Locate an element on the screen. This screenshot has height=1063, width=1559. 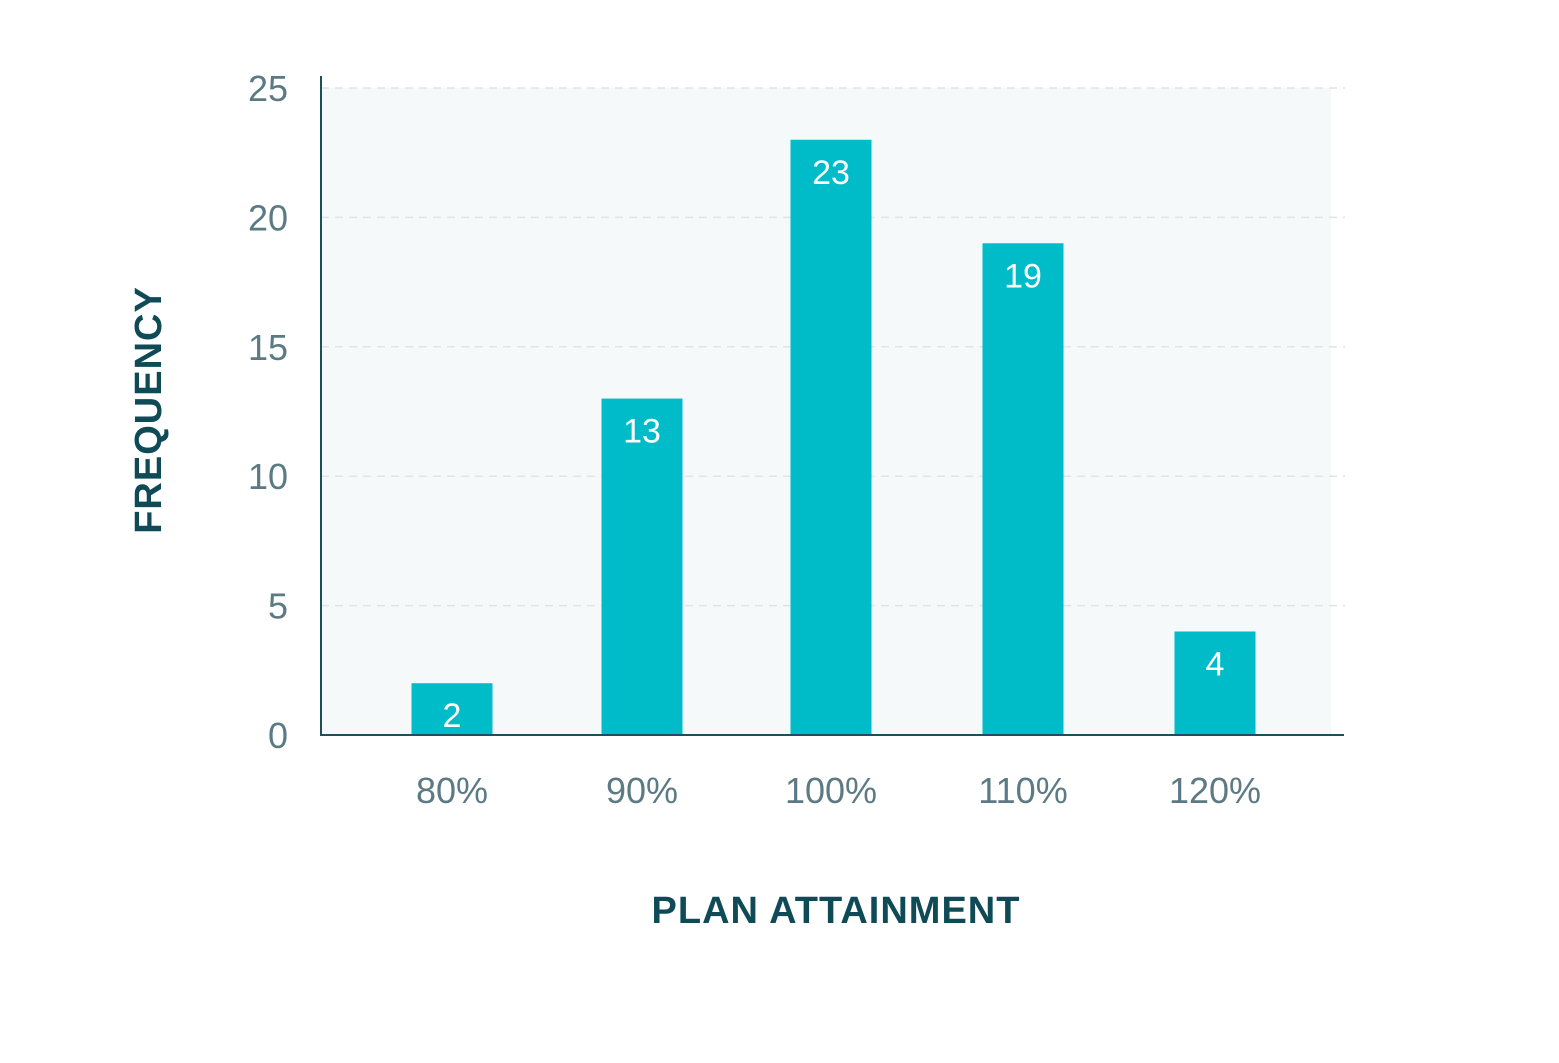
x-axis-title: PLAN ATTAINMENT is located at coordinates (836, 911).